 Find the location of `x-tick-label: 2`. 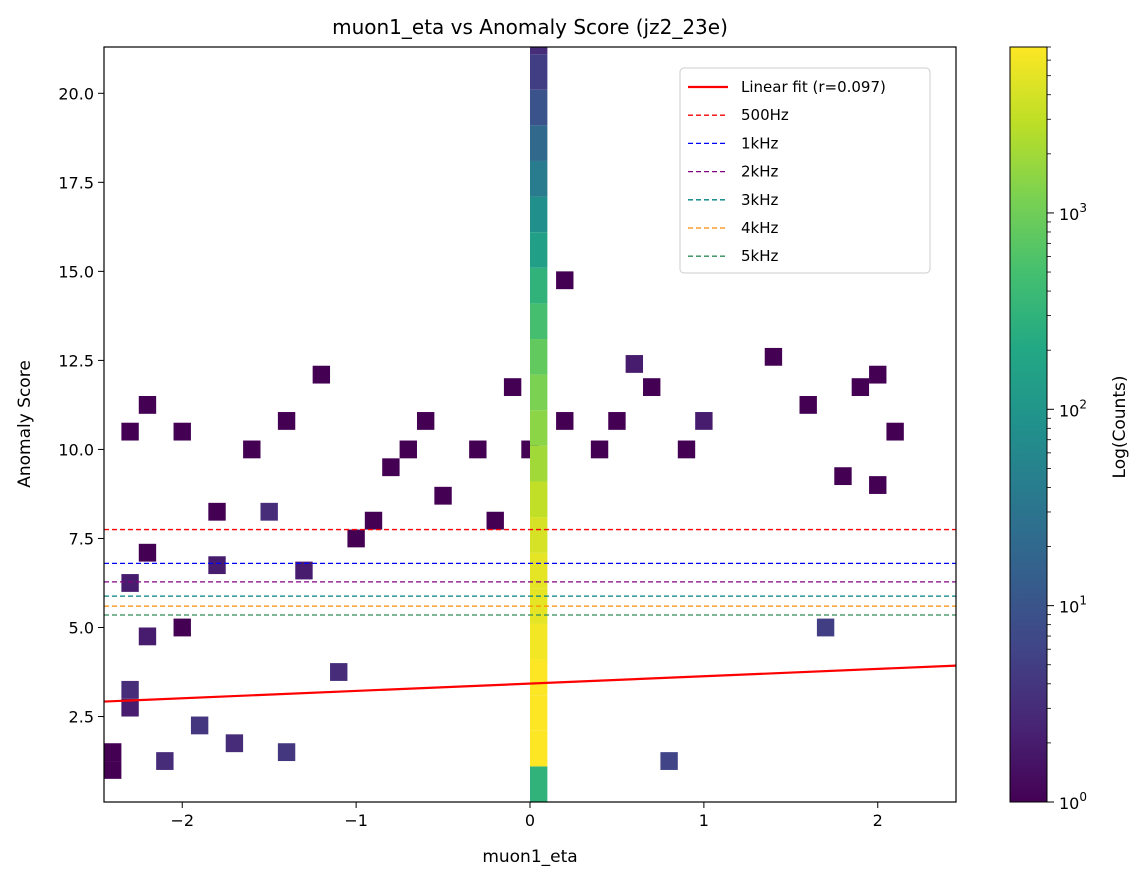

x-tick-label: 2 is located at coordinates (878, 820).